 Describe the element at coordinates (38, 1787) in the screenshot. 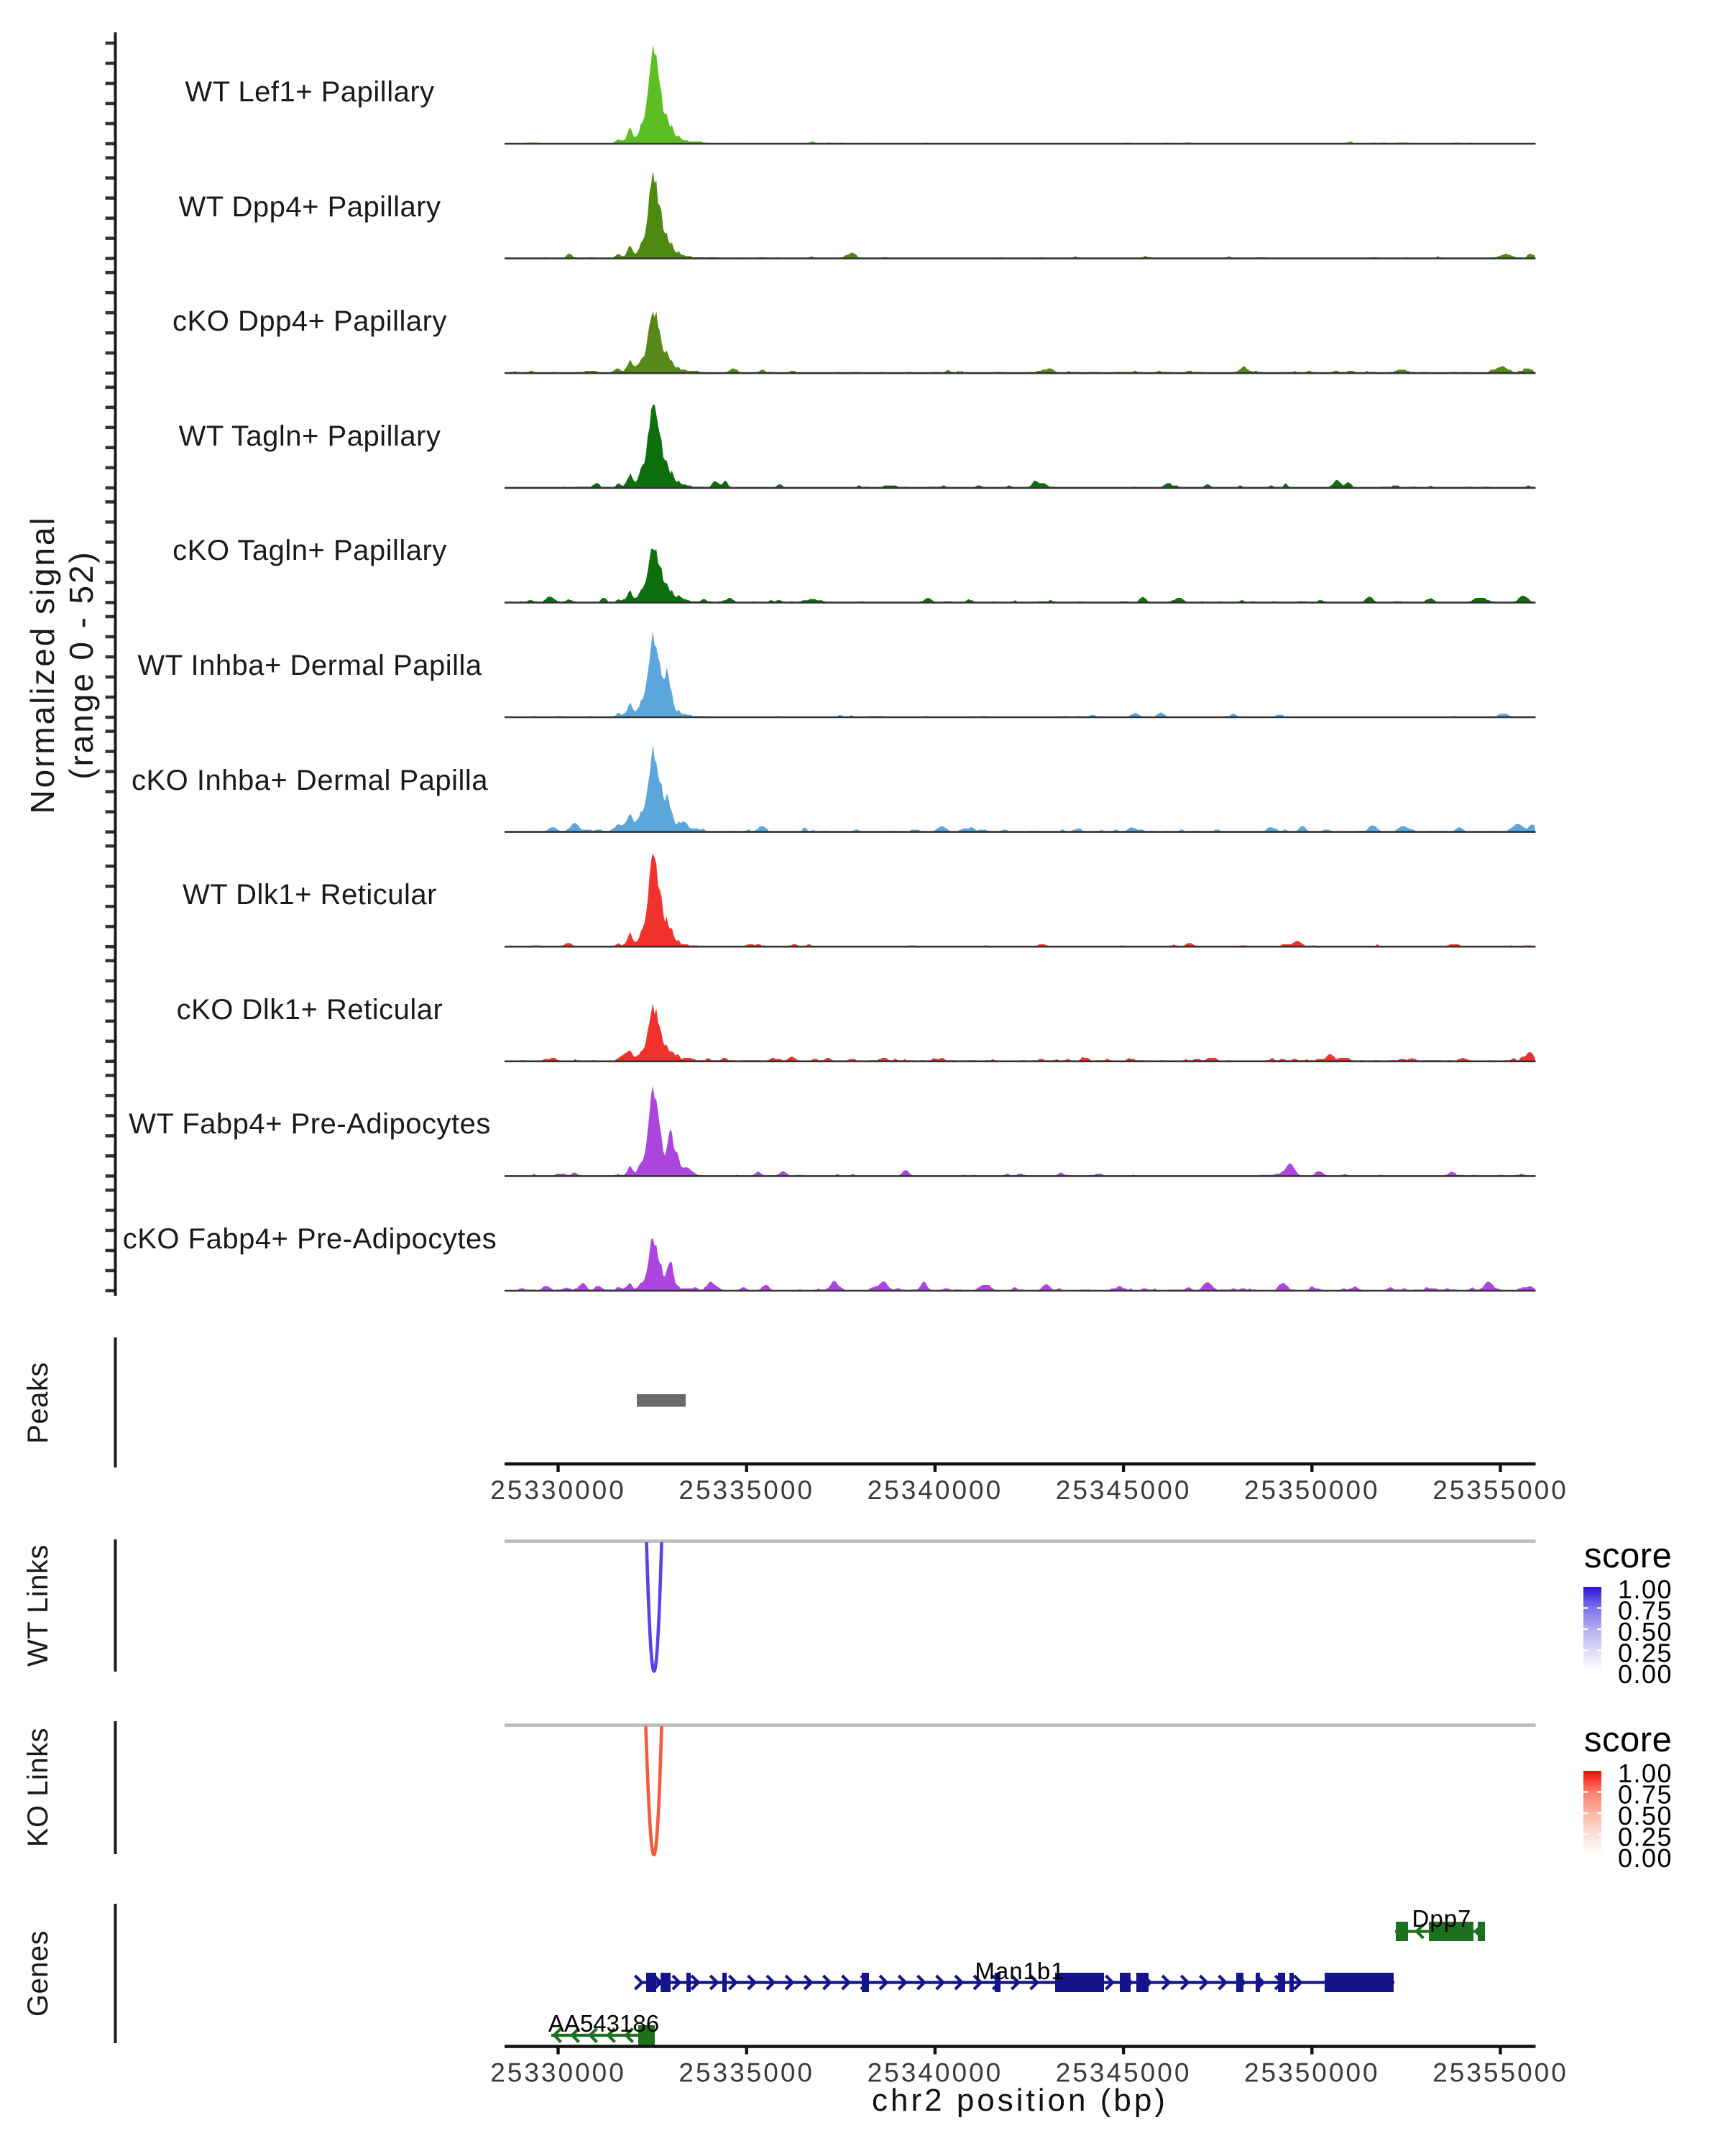

I see `svg-text: KO Links` at that location.